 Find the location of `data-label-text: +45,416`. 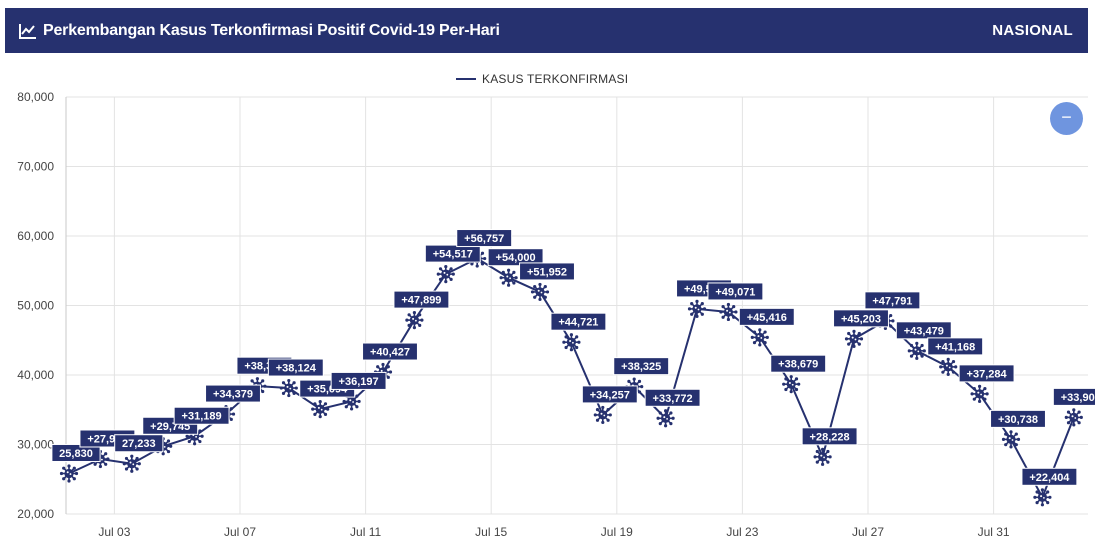

data-label-text: +45,416 is located at coordinates (767, 318).